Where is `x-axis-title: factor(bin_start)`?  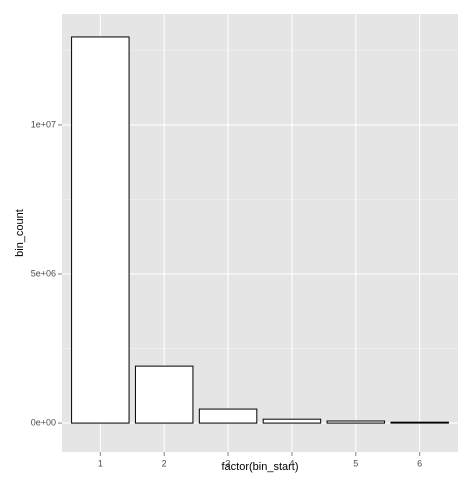 x-axis-title: factor(bin_start) is located at coordinates (259, 467).